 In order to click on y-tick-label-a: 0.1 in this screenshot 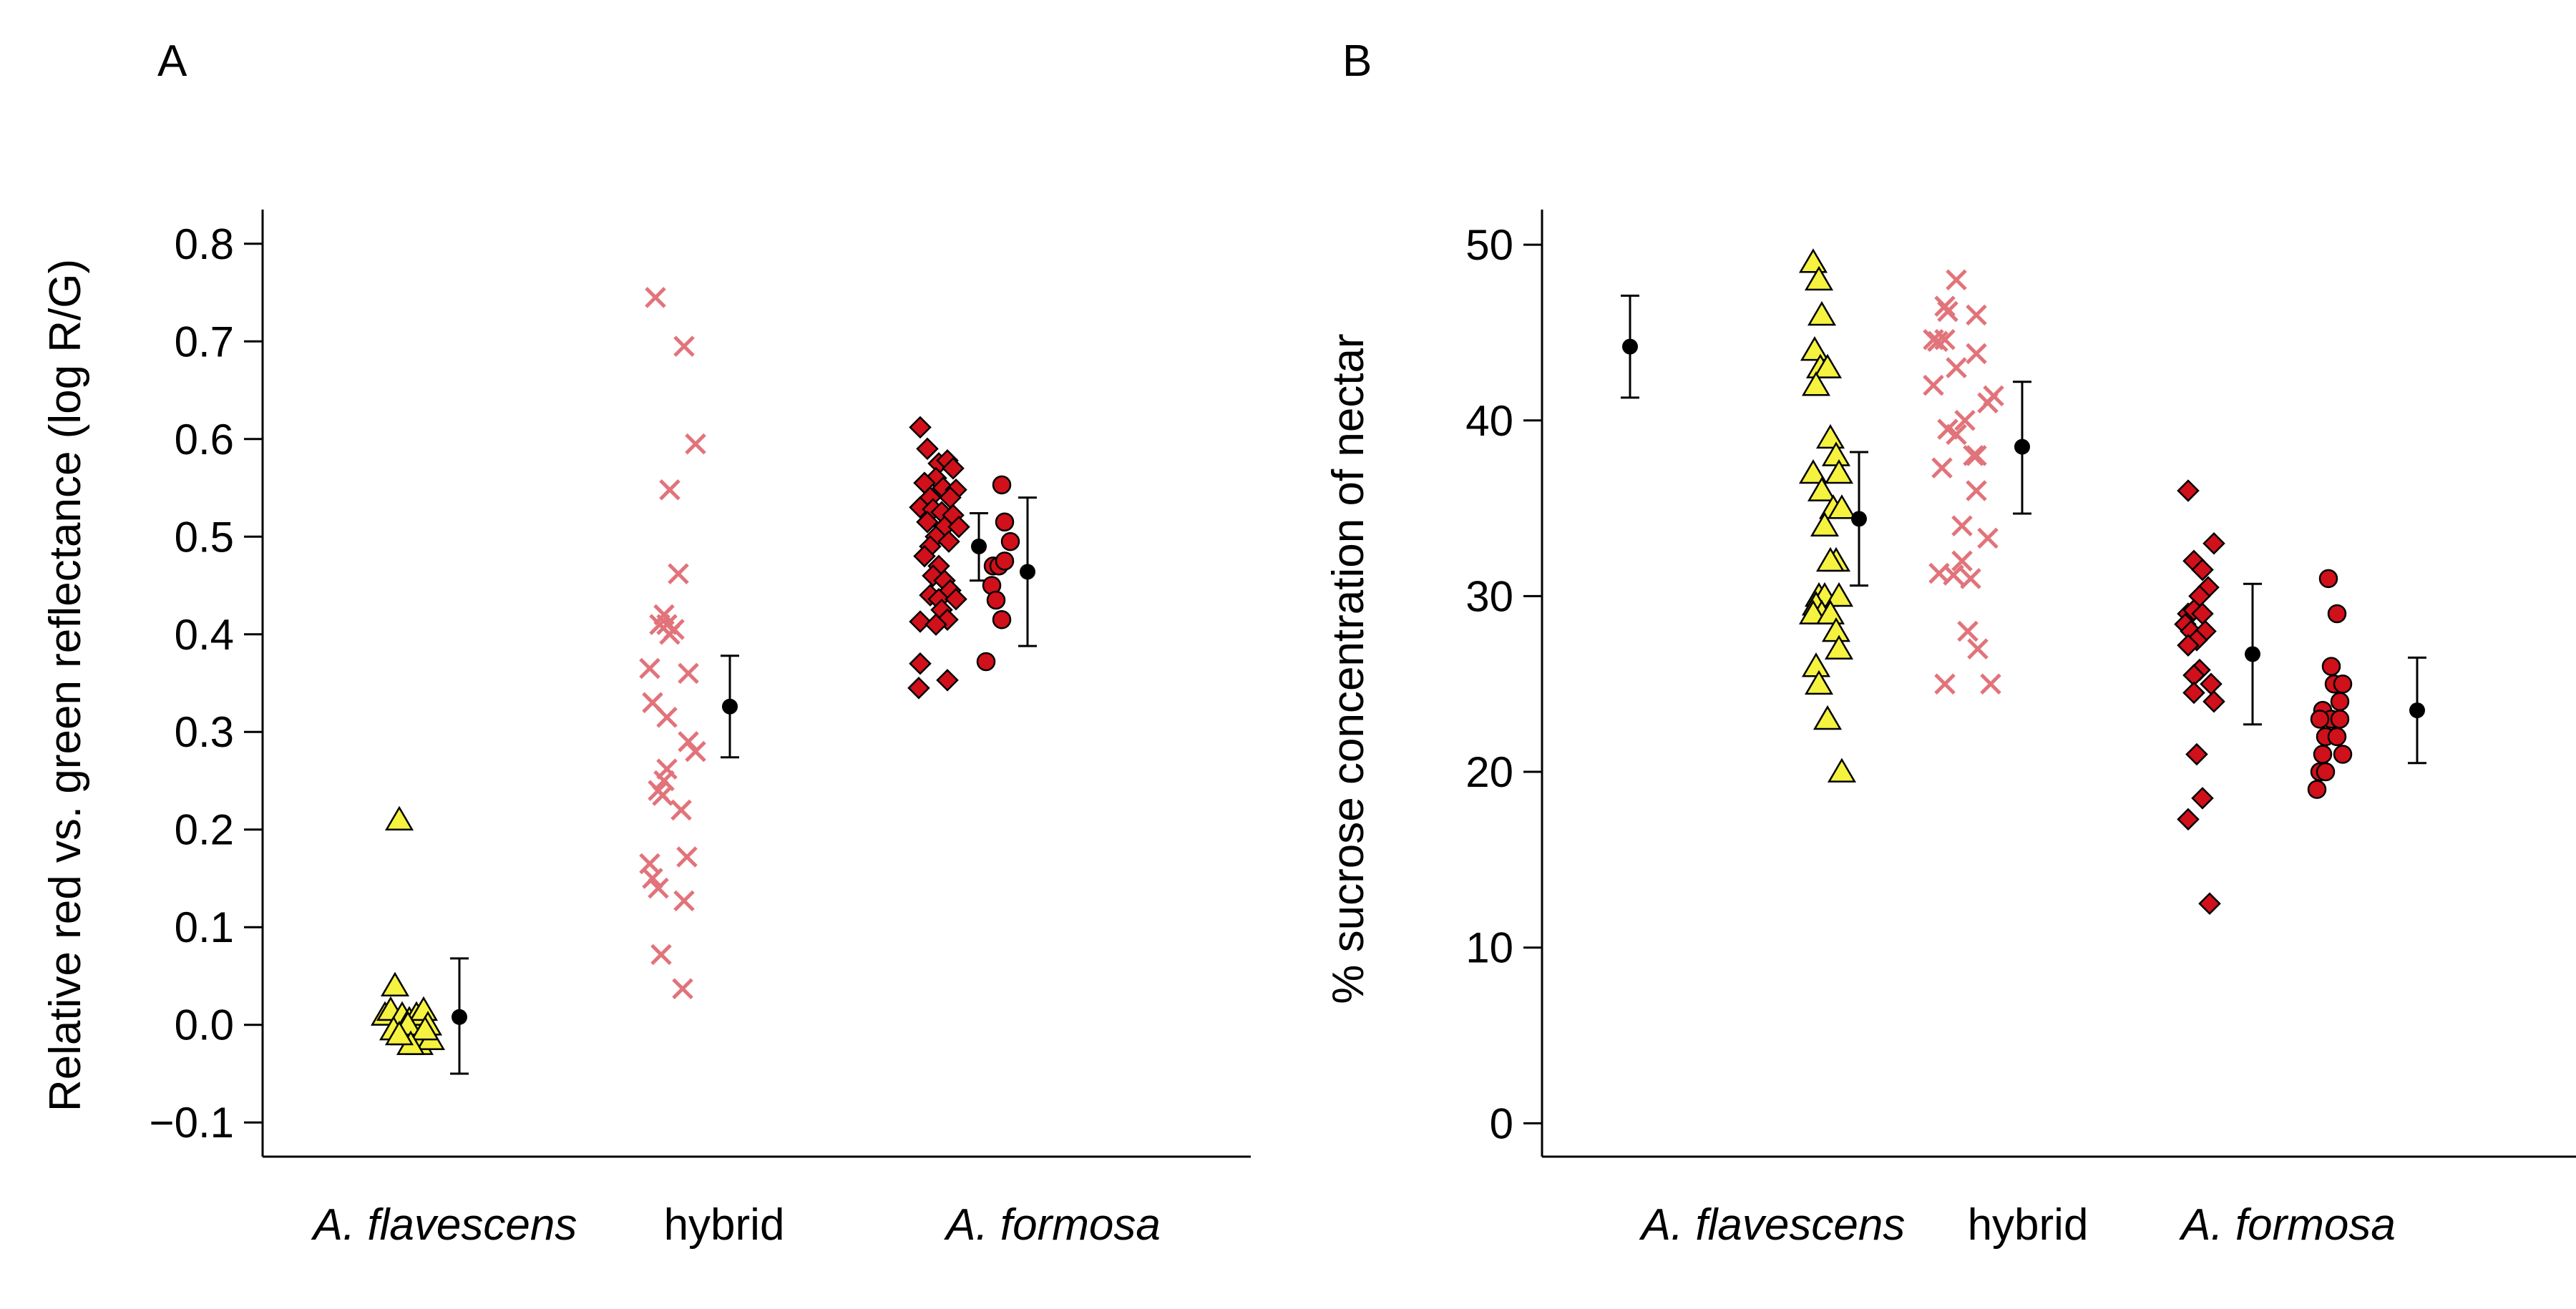, I will do `click(204, 927)`.